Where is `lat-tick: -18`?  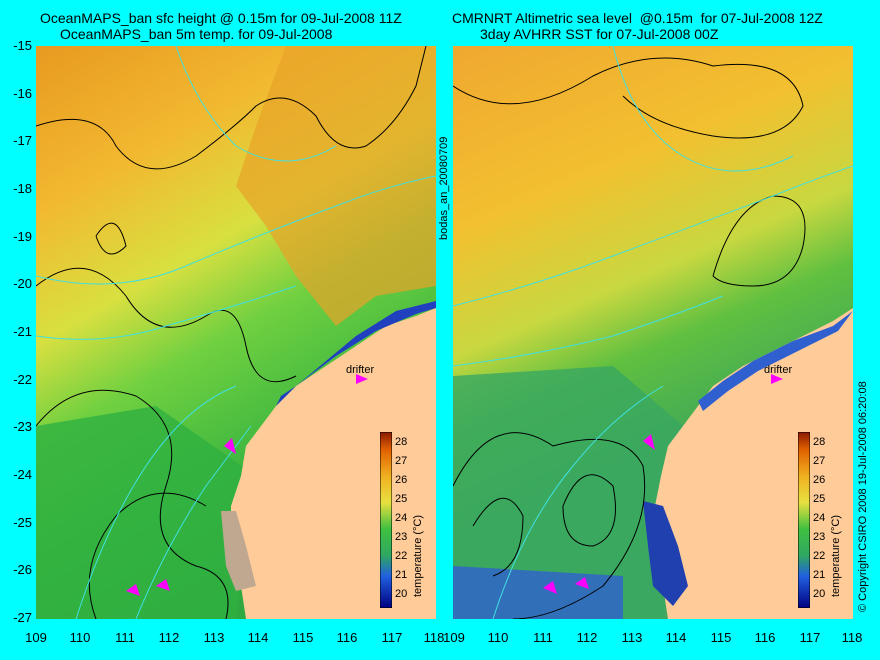
lat-tick: -18 is located at coordinates (22, 188).